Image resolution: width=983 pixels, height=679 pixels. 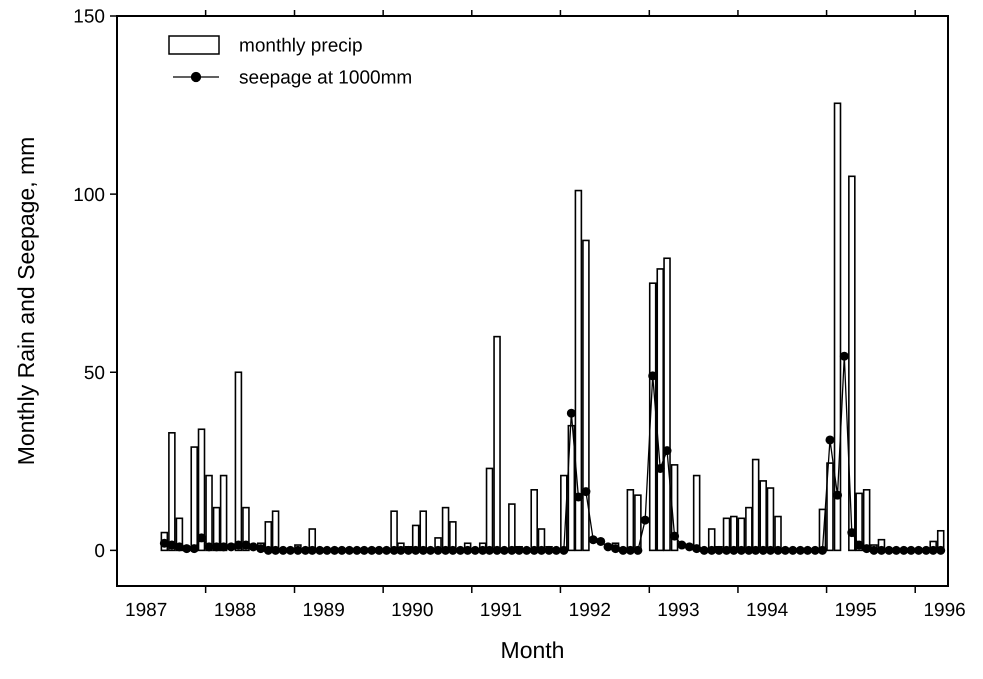 What do you see at coordinates (944, 610) in the screenshot?
I see `x-tick-label: 1996` at bounding box center [944, 610].